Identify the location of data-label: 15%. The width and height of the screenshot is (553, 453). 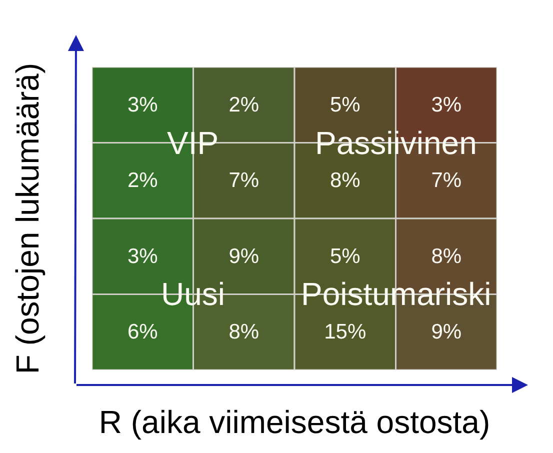
(345, 332).